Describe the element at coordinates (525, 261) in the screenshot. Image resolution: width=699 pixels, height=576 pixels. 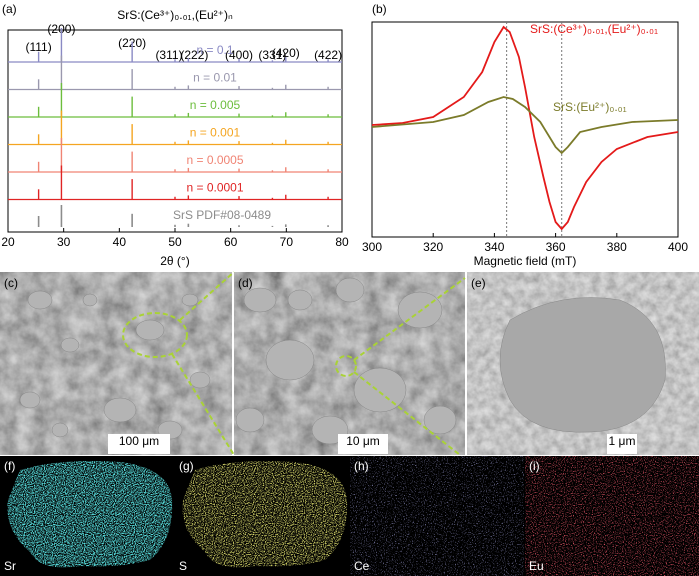
I see `x-axis-label: Magnetic field (mT)` at that location.